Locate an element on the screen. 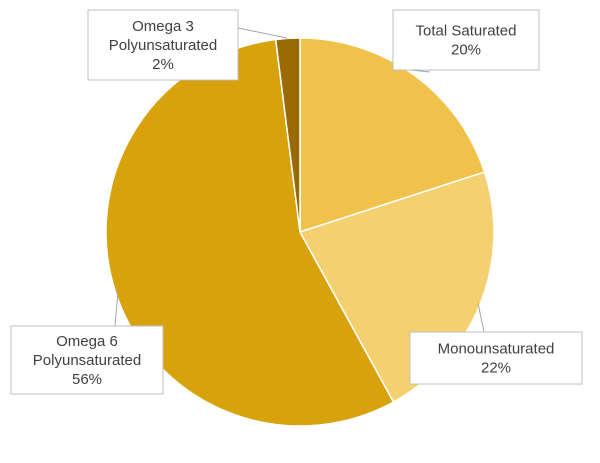 The height and width of the screenshot is (463, 600). leader-line-omega-3-polyunsaturated is located at coordinates (262, 33).